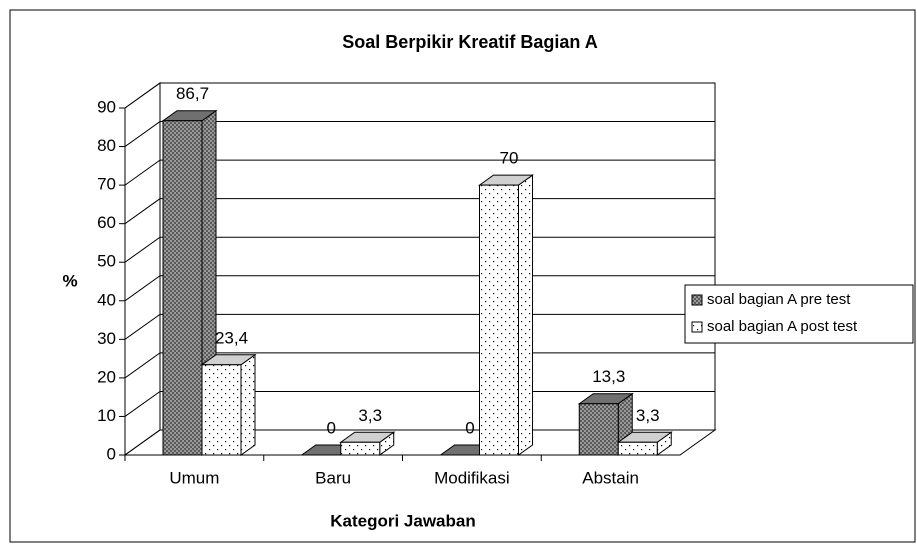  Describe the element at coordinates (469, 42) in the screenshot. I see `chart-title: Soal Berpikir Kreatif Bagian A` at that location.